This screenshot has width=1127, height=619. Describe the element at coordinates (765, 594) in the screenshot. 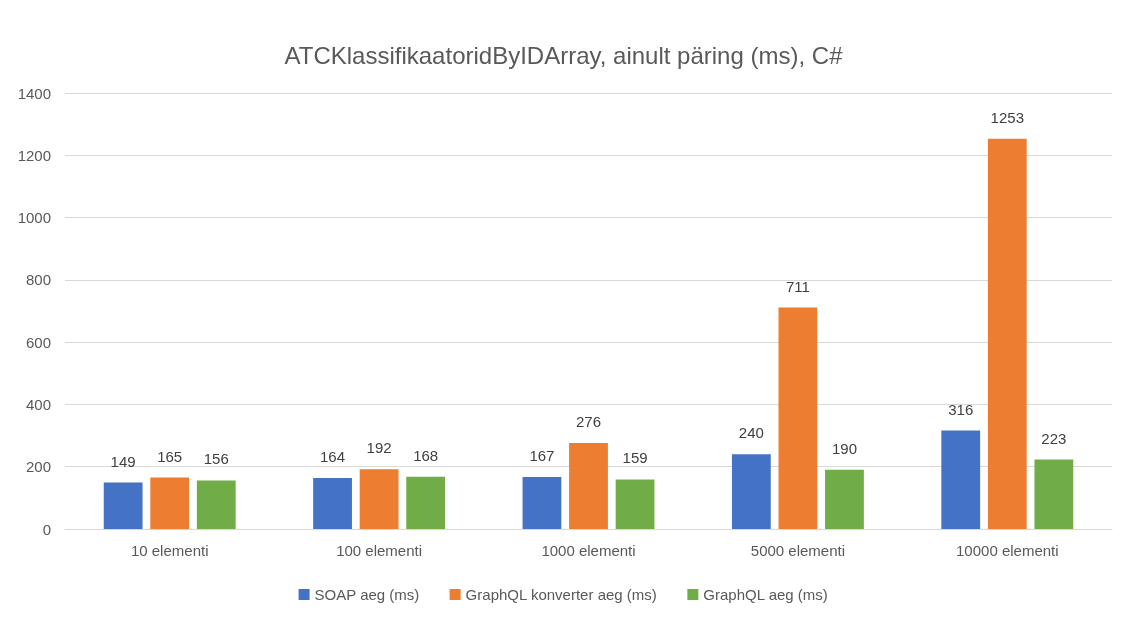

I see `legend-label: GraphQL aeg (ms)` at that location.